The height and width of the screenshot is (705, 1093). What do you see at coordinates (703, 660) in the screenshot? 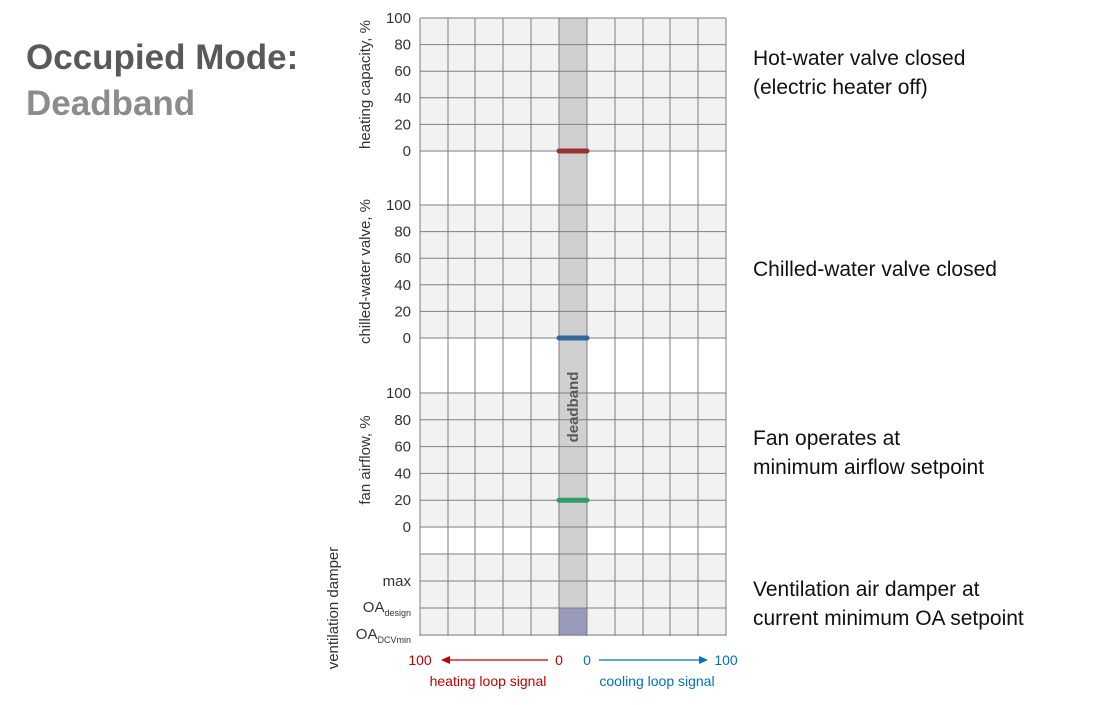
I see `cooling-arrow-head` at bounding box center [703, 660].